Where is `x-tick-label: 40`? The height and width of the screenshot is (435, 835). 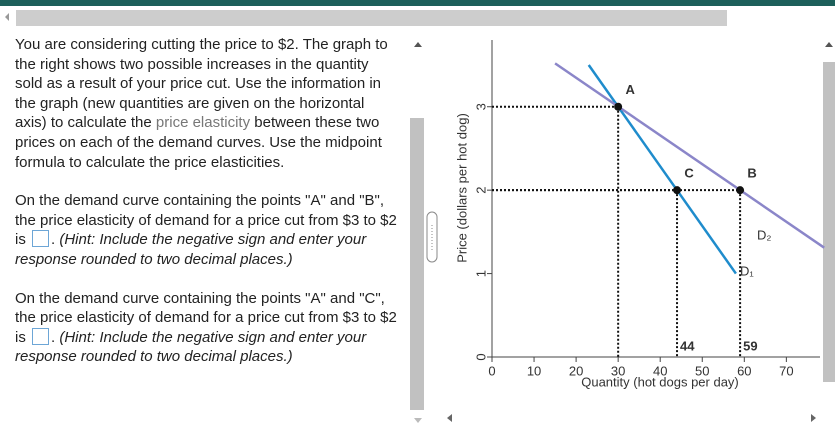
x-tick-label: 40 is located at coordinates (660, 370).